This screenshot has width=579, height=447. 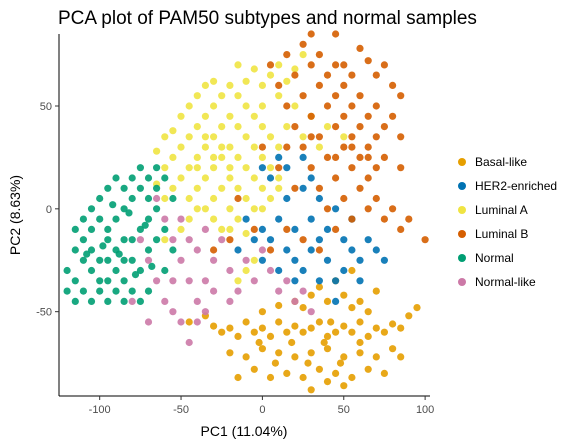 What do you see at coordinates (462, 210) in the screenshot?
I see `legend-key` at bounding box center [462, 210].